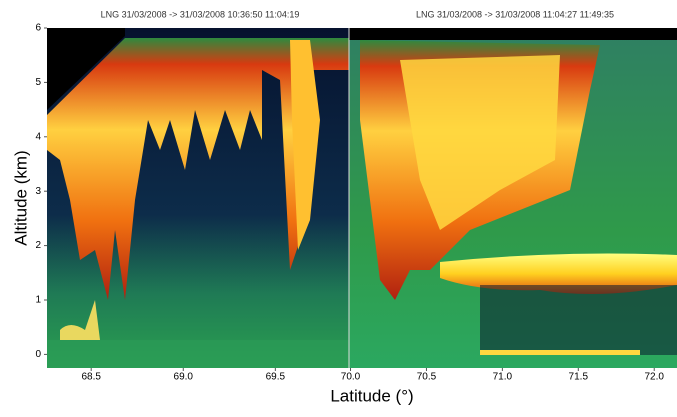 This screenshot has width=677, height=417. Describe the element at coordinates (579, 377) in the screenshot. I see `x-tick-label: 71.5` at that location.